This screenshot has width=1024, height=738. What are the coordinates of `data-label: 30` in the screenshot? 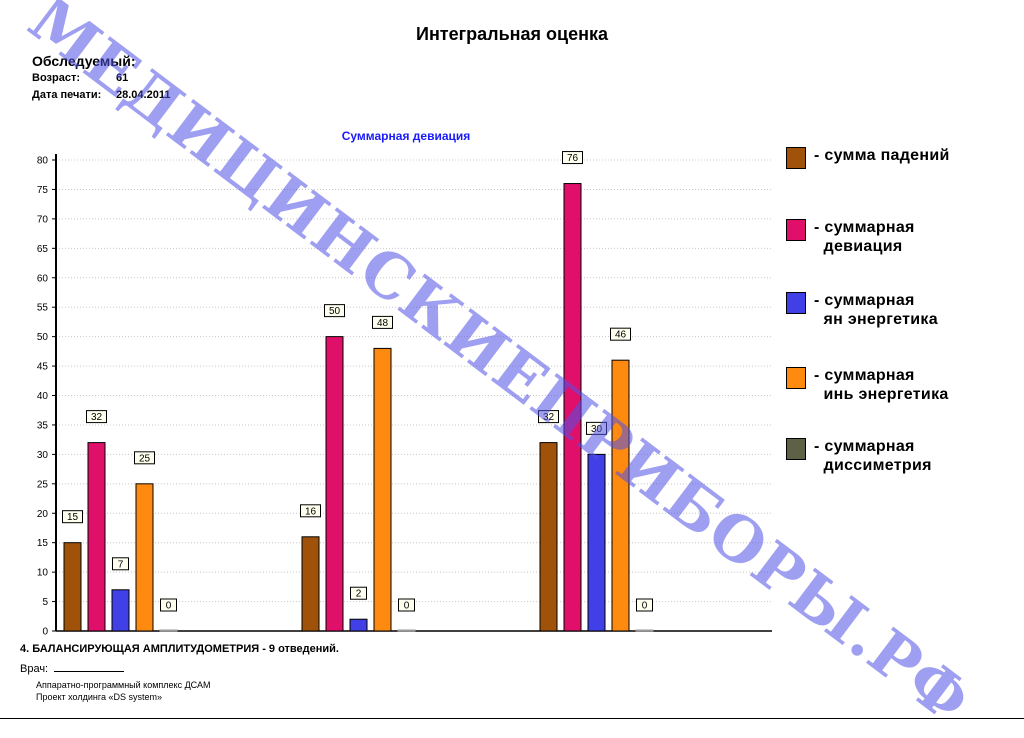 It's located at (597, 429).